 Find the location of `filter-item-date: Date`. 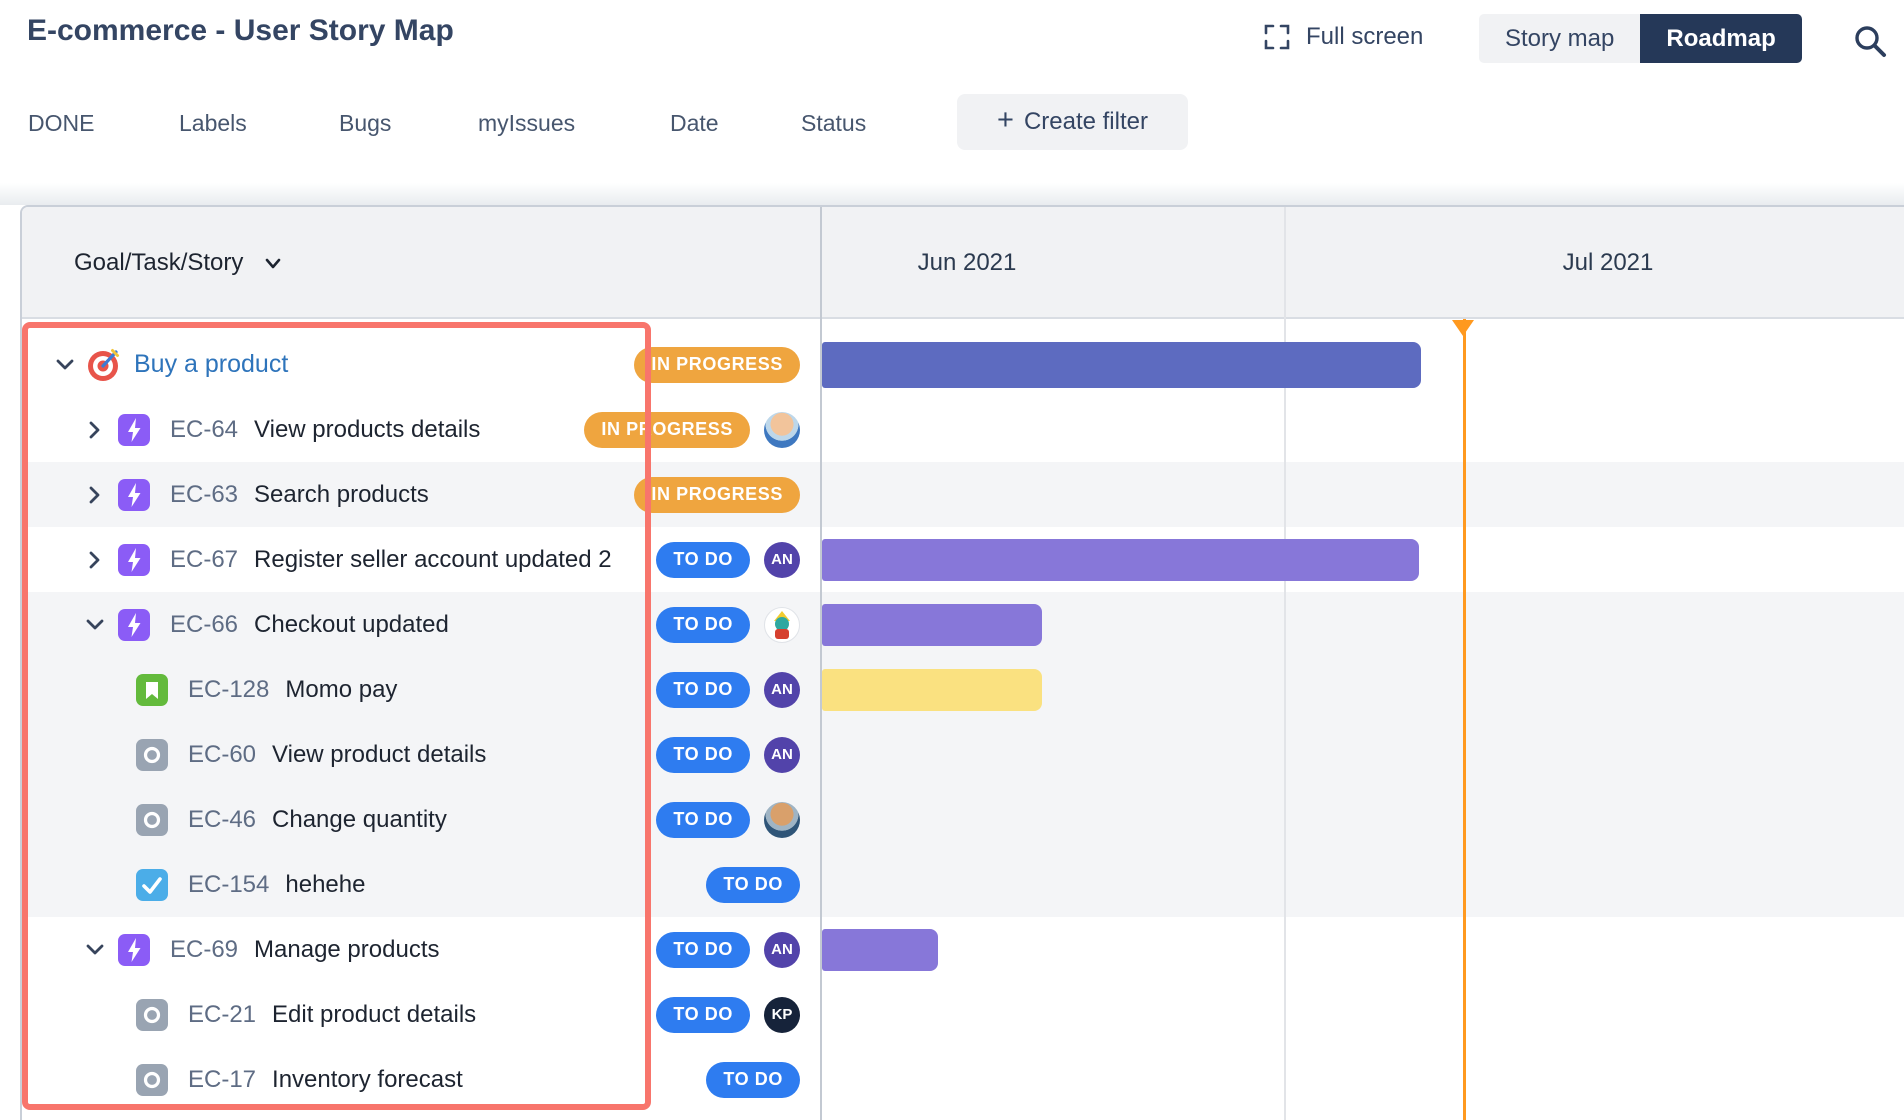

filter-item-date: Date is located at coordinates (694, 123).